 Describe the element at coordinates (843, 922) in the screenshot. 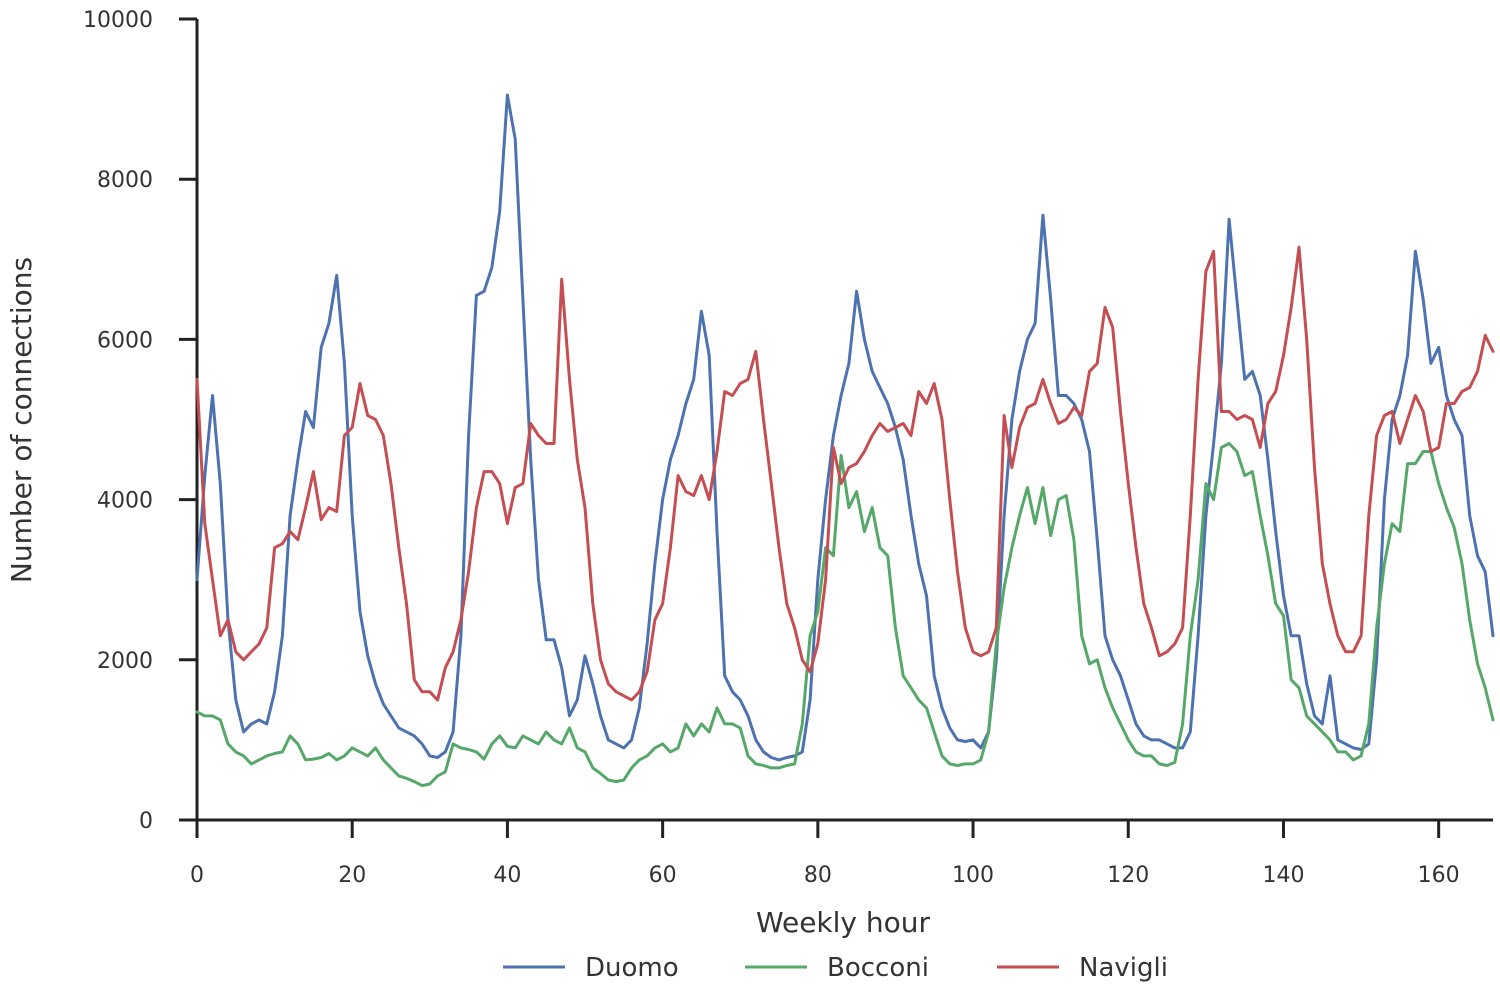

I see `x-axis-title: Weekly hour` at that location.